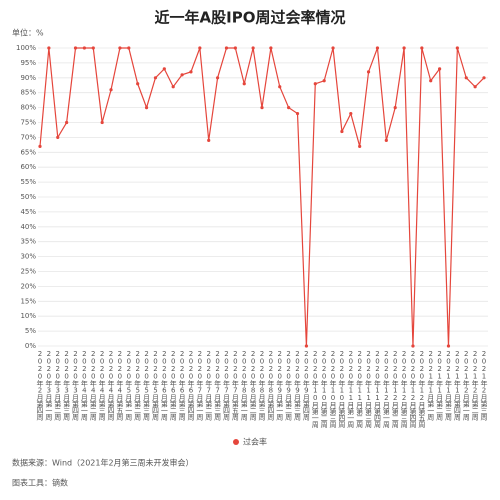 Image resolution: width=500 pixels, height=500 pixels. What do you see at coordinates (40, 483) in the screenshot?
I see `tool: 图表工具：镝数` at bounding box center [40, 483].